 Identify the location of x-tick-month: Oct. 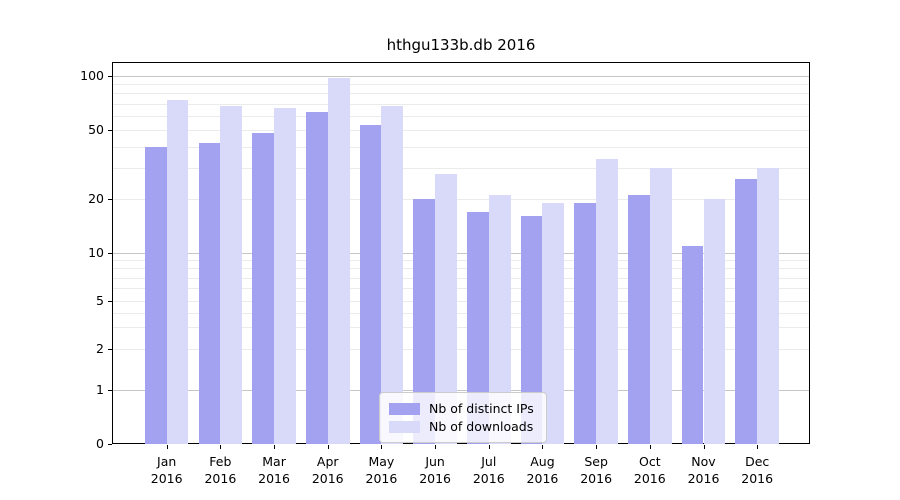
(650, 461).